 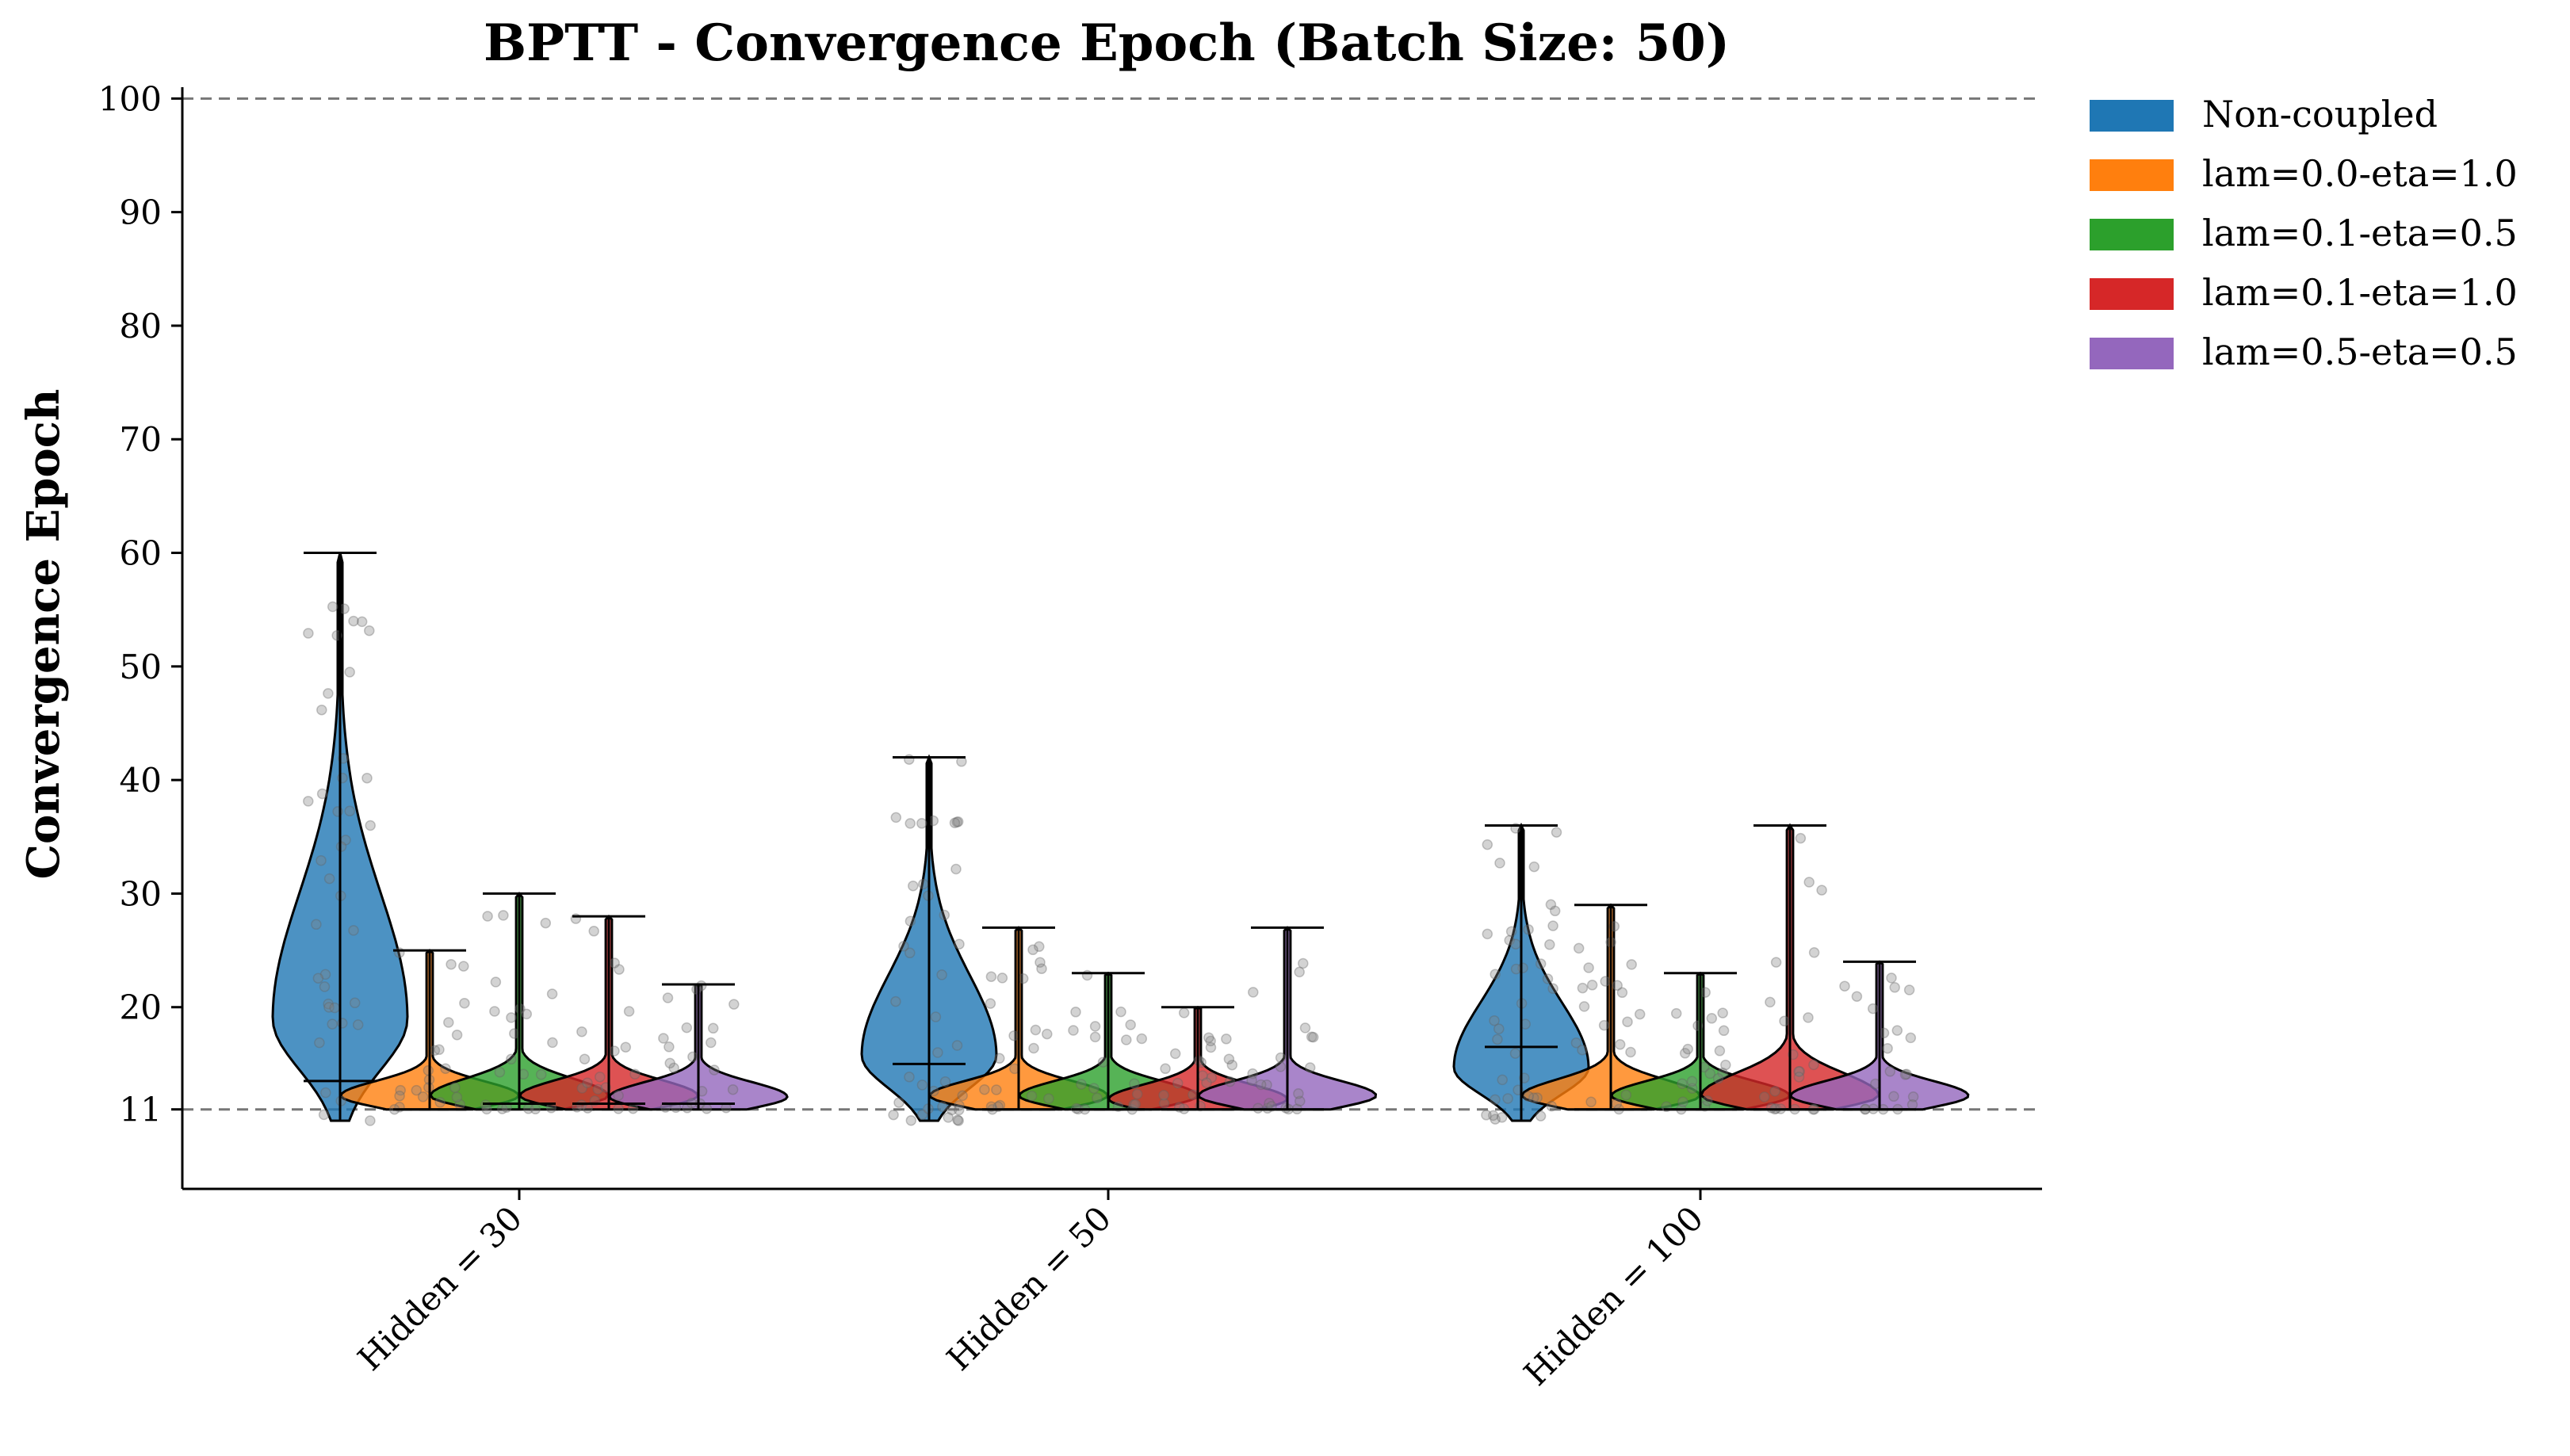 What do you see at coordinates (141, 212) in the screenshot?
I see `y-tick-label: 90` at bounding box center [141, 212].